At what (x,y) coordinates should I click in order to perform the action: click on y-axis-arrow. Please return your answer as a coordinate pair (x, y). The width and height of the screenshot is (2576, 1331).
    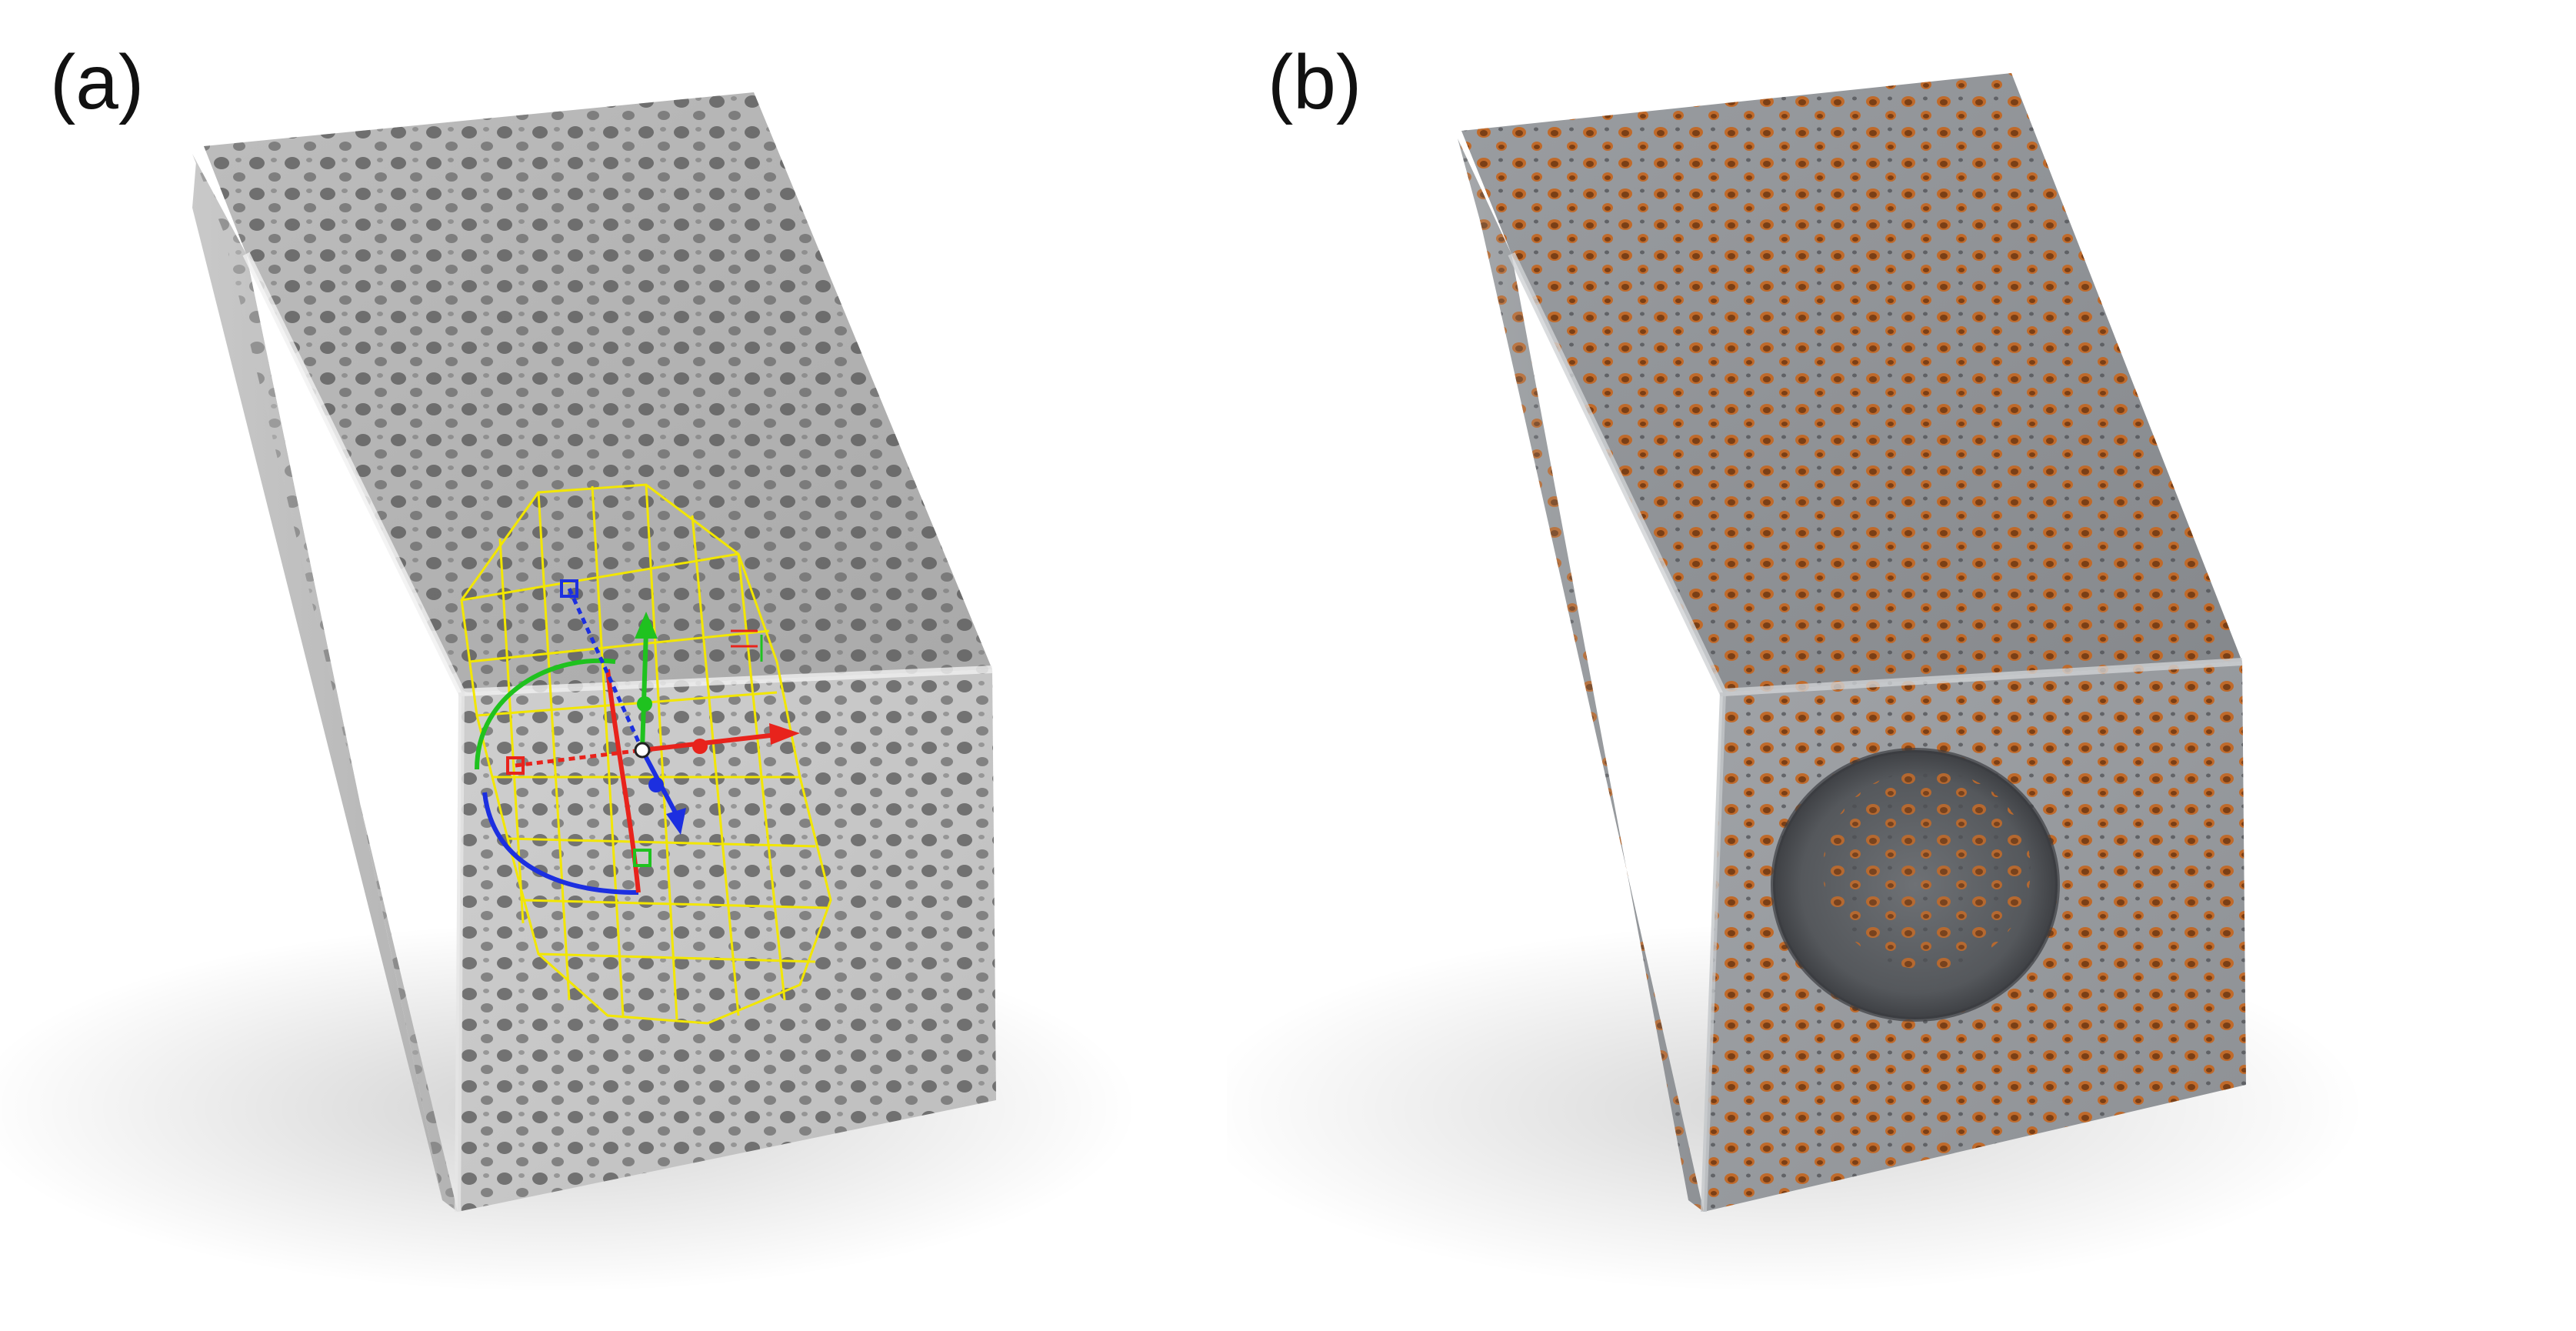
    Looking at the image, I should click on (644, 690).